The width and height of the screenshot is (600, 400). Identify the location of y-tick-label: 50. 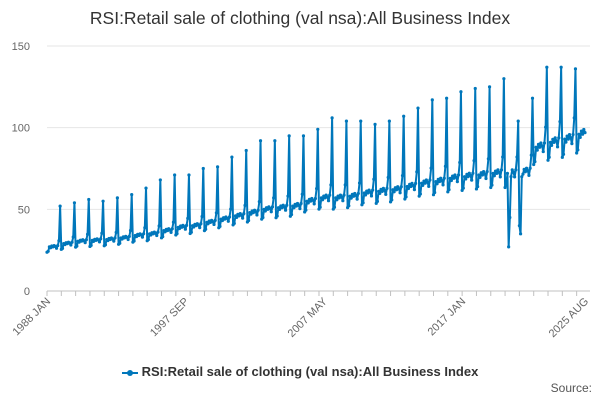
(24, 210).